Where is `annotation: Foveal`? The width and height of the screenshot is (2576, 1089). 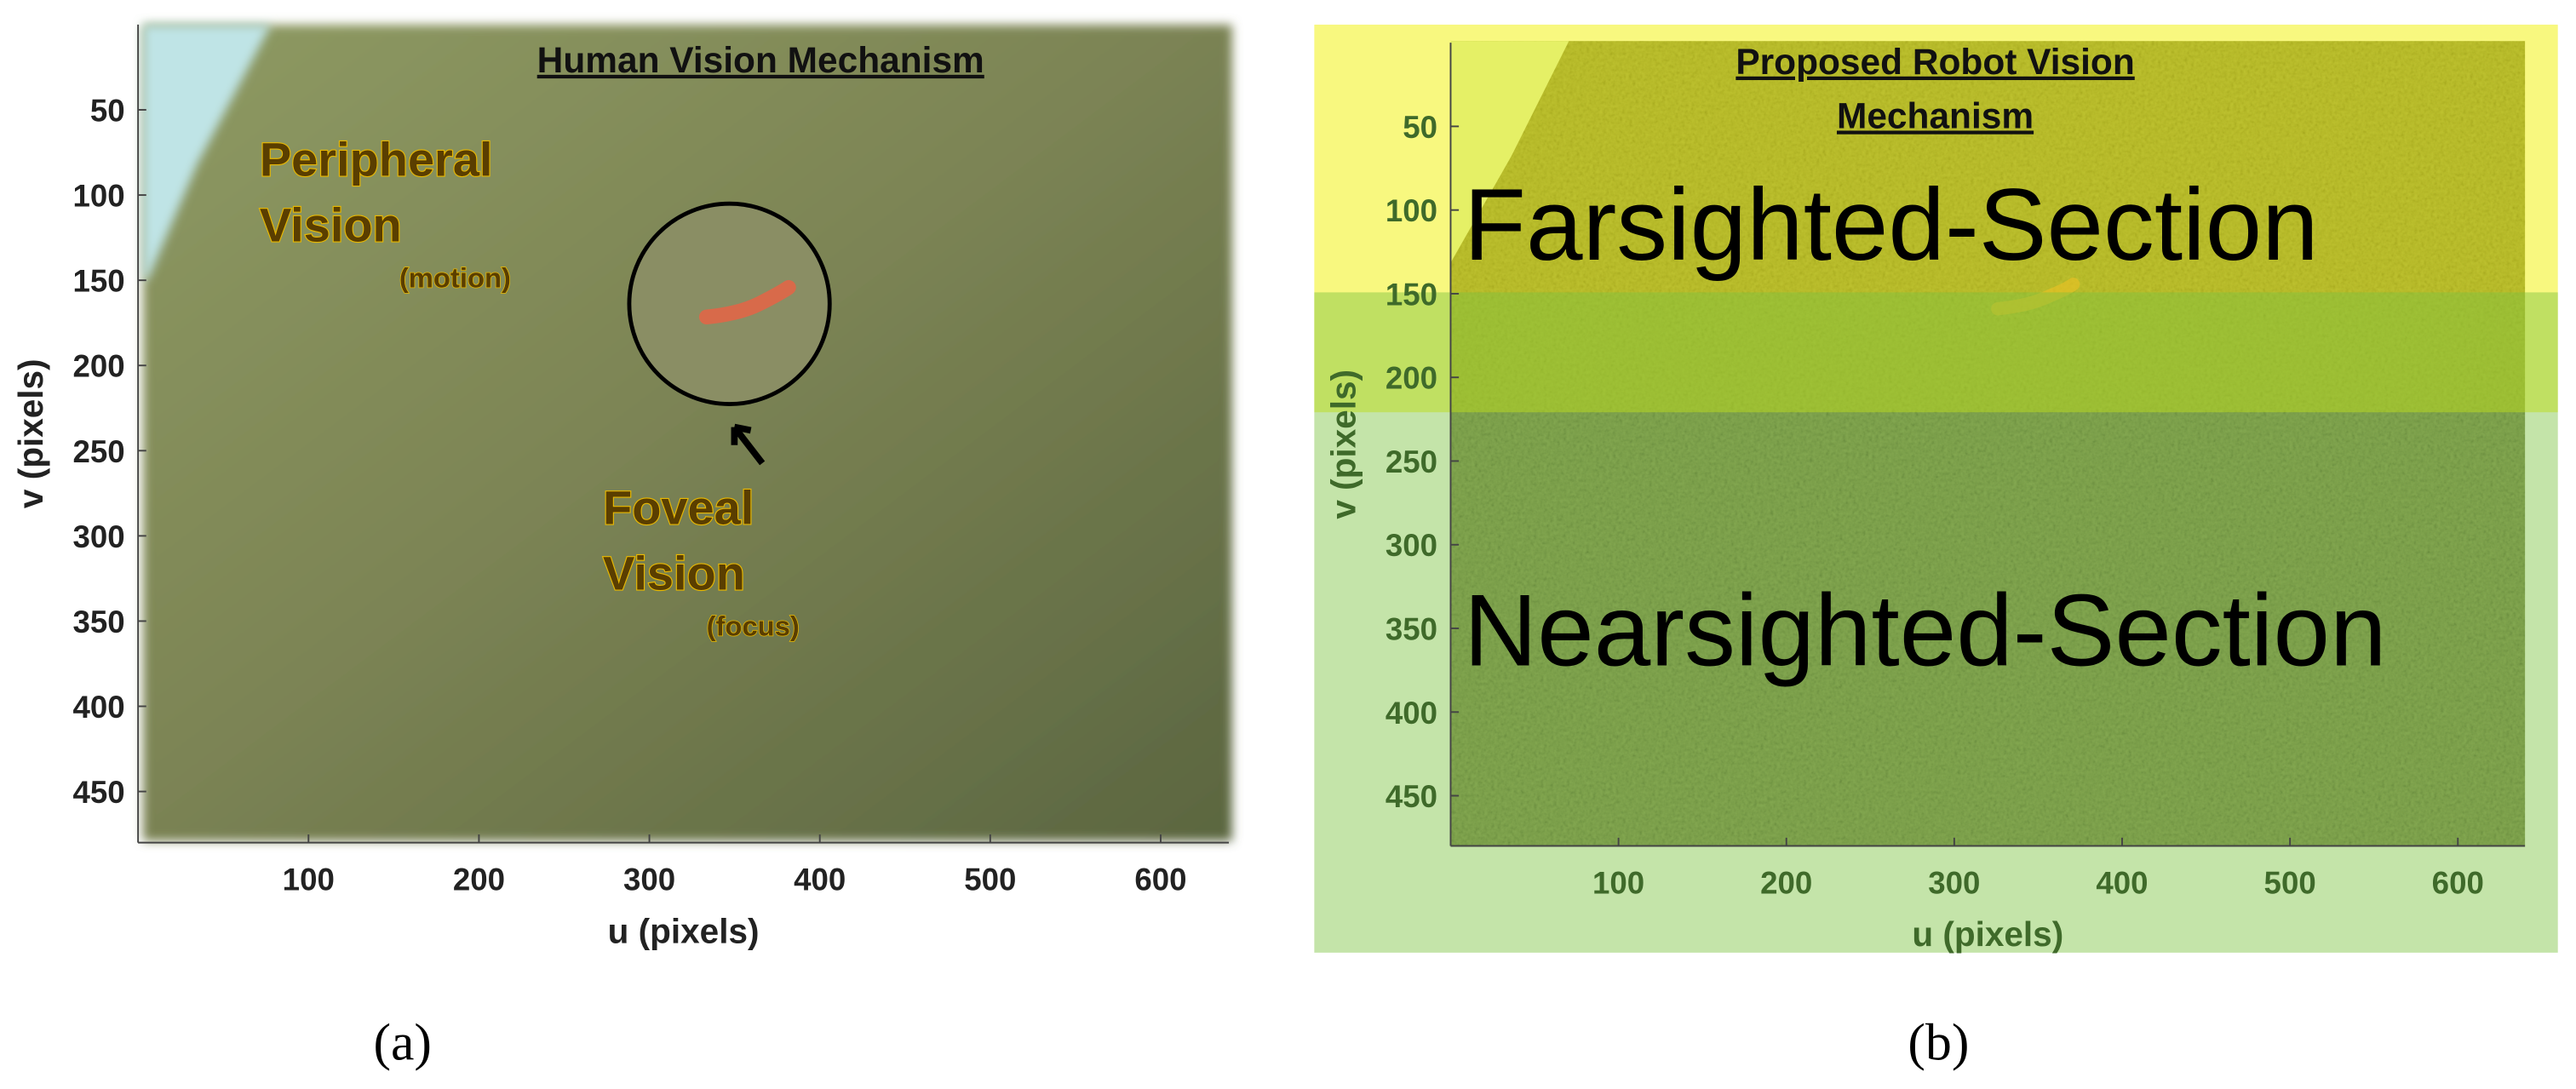 annotation: Foveal is located at coordinates (678, 507).